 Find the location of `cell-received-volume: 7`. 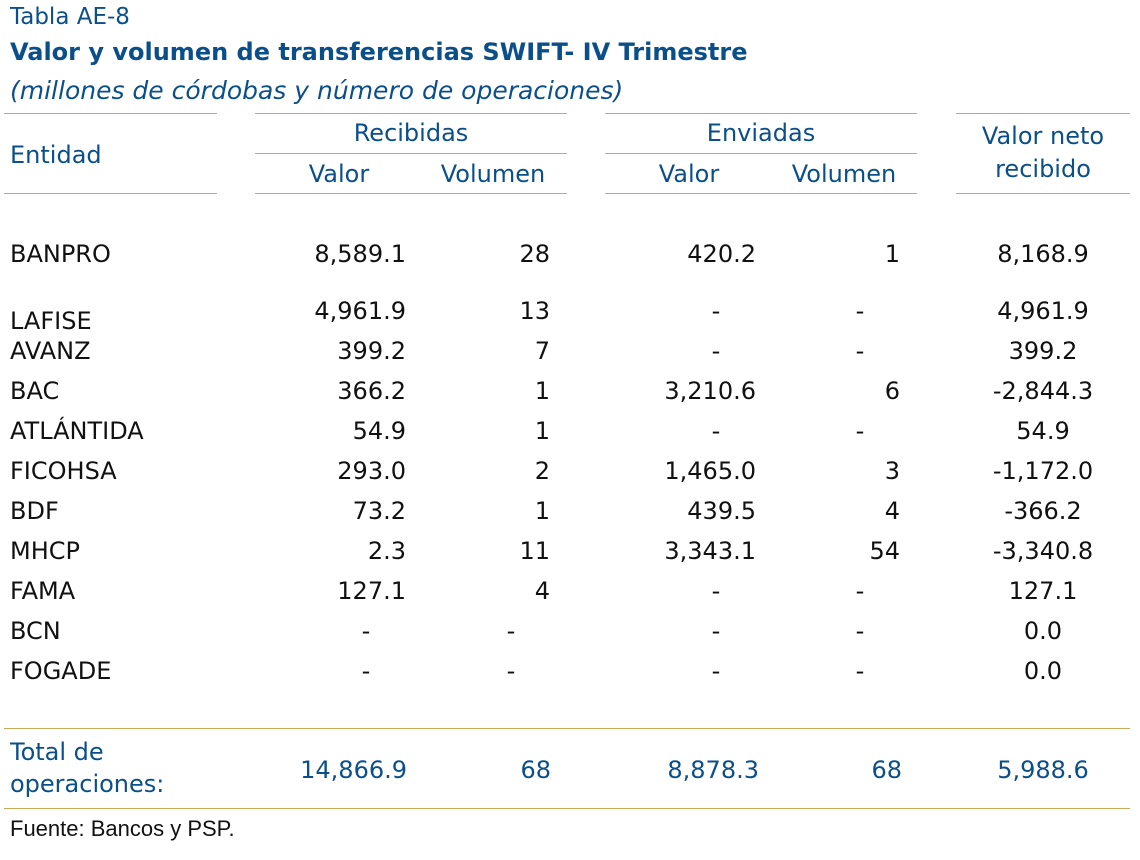

cell-received-volume: 7 is located at coordinates (542, 351).